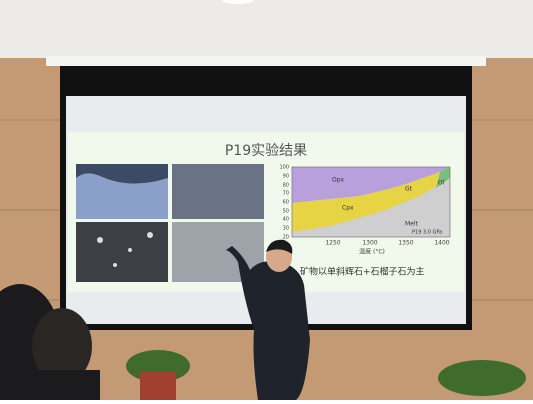 The height and width of the screenshot is (404, 533). What do you see at coordinates (332, 243) in the screenshot?
I see `x-tick-label: 1250` at bounding box center [332, 243].